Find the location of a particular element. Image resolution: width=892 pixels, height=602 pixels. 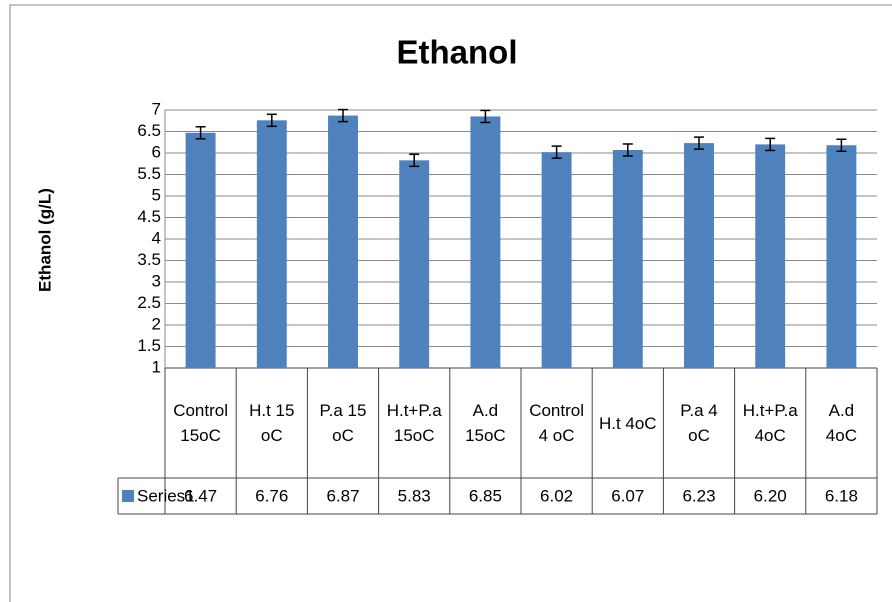

table-value: 6.02 is located at coordinates (556, 495).